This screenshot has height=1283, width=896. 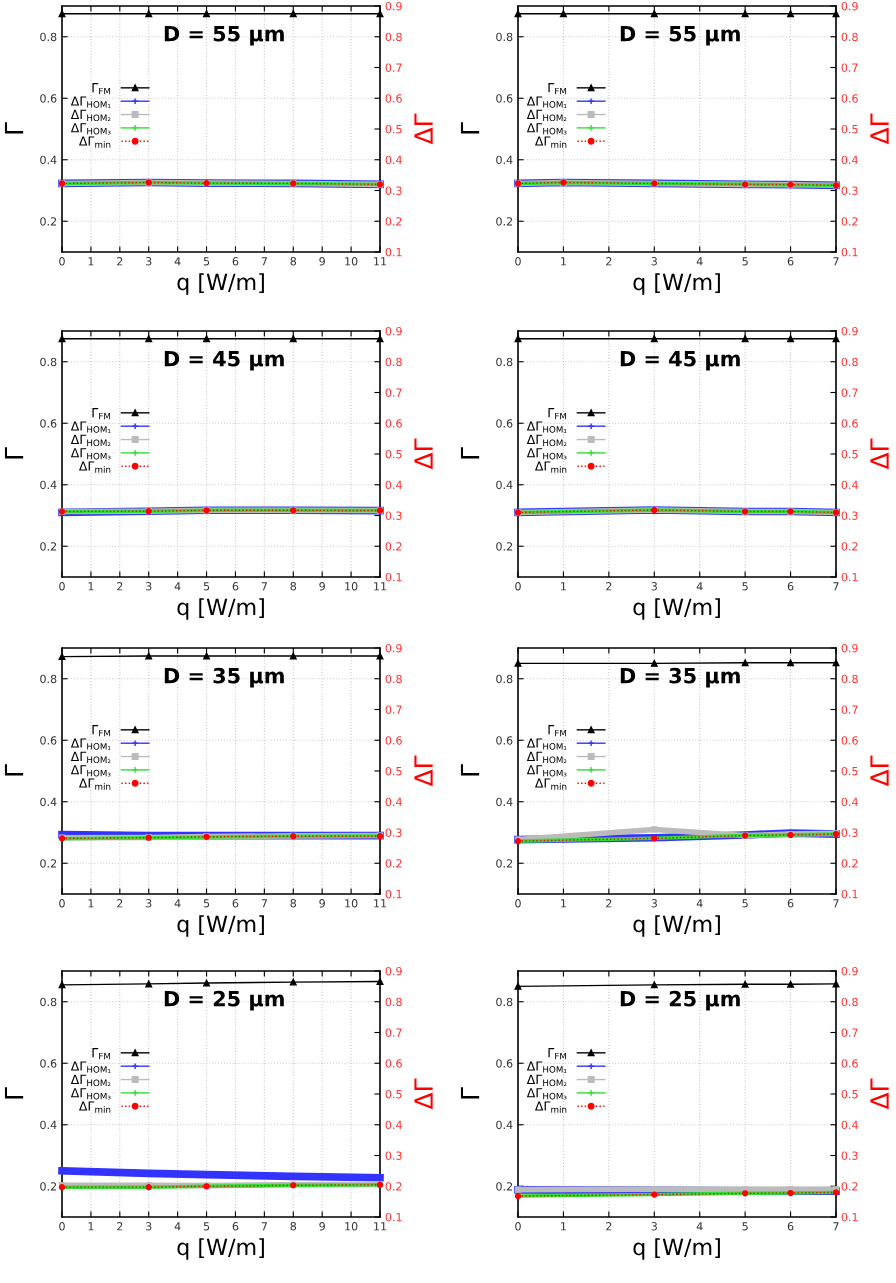 What do you see at coordinates (680, 361) in the screenshot?
I see `text: D = 45 μm` at bounding box center [680, 361].